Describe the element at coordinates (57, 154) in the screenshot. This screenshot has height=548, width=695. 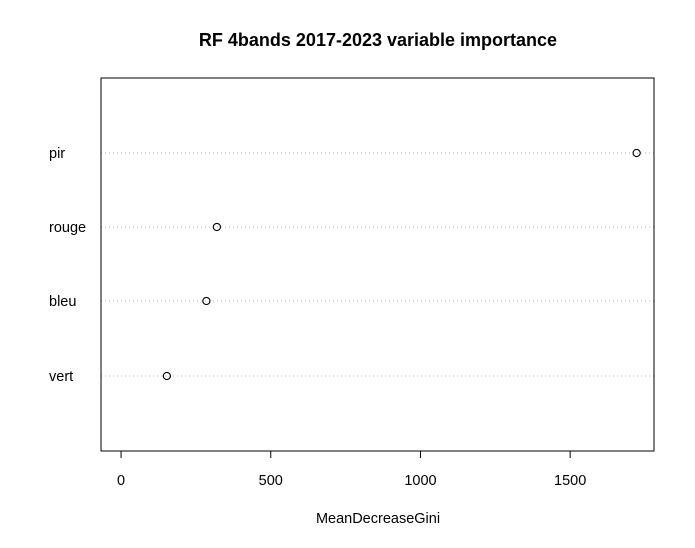
I see `category-label: pir` at that location.